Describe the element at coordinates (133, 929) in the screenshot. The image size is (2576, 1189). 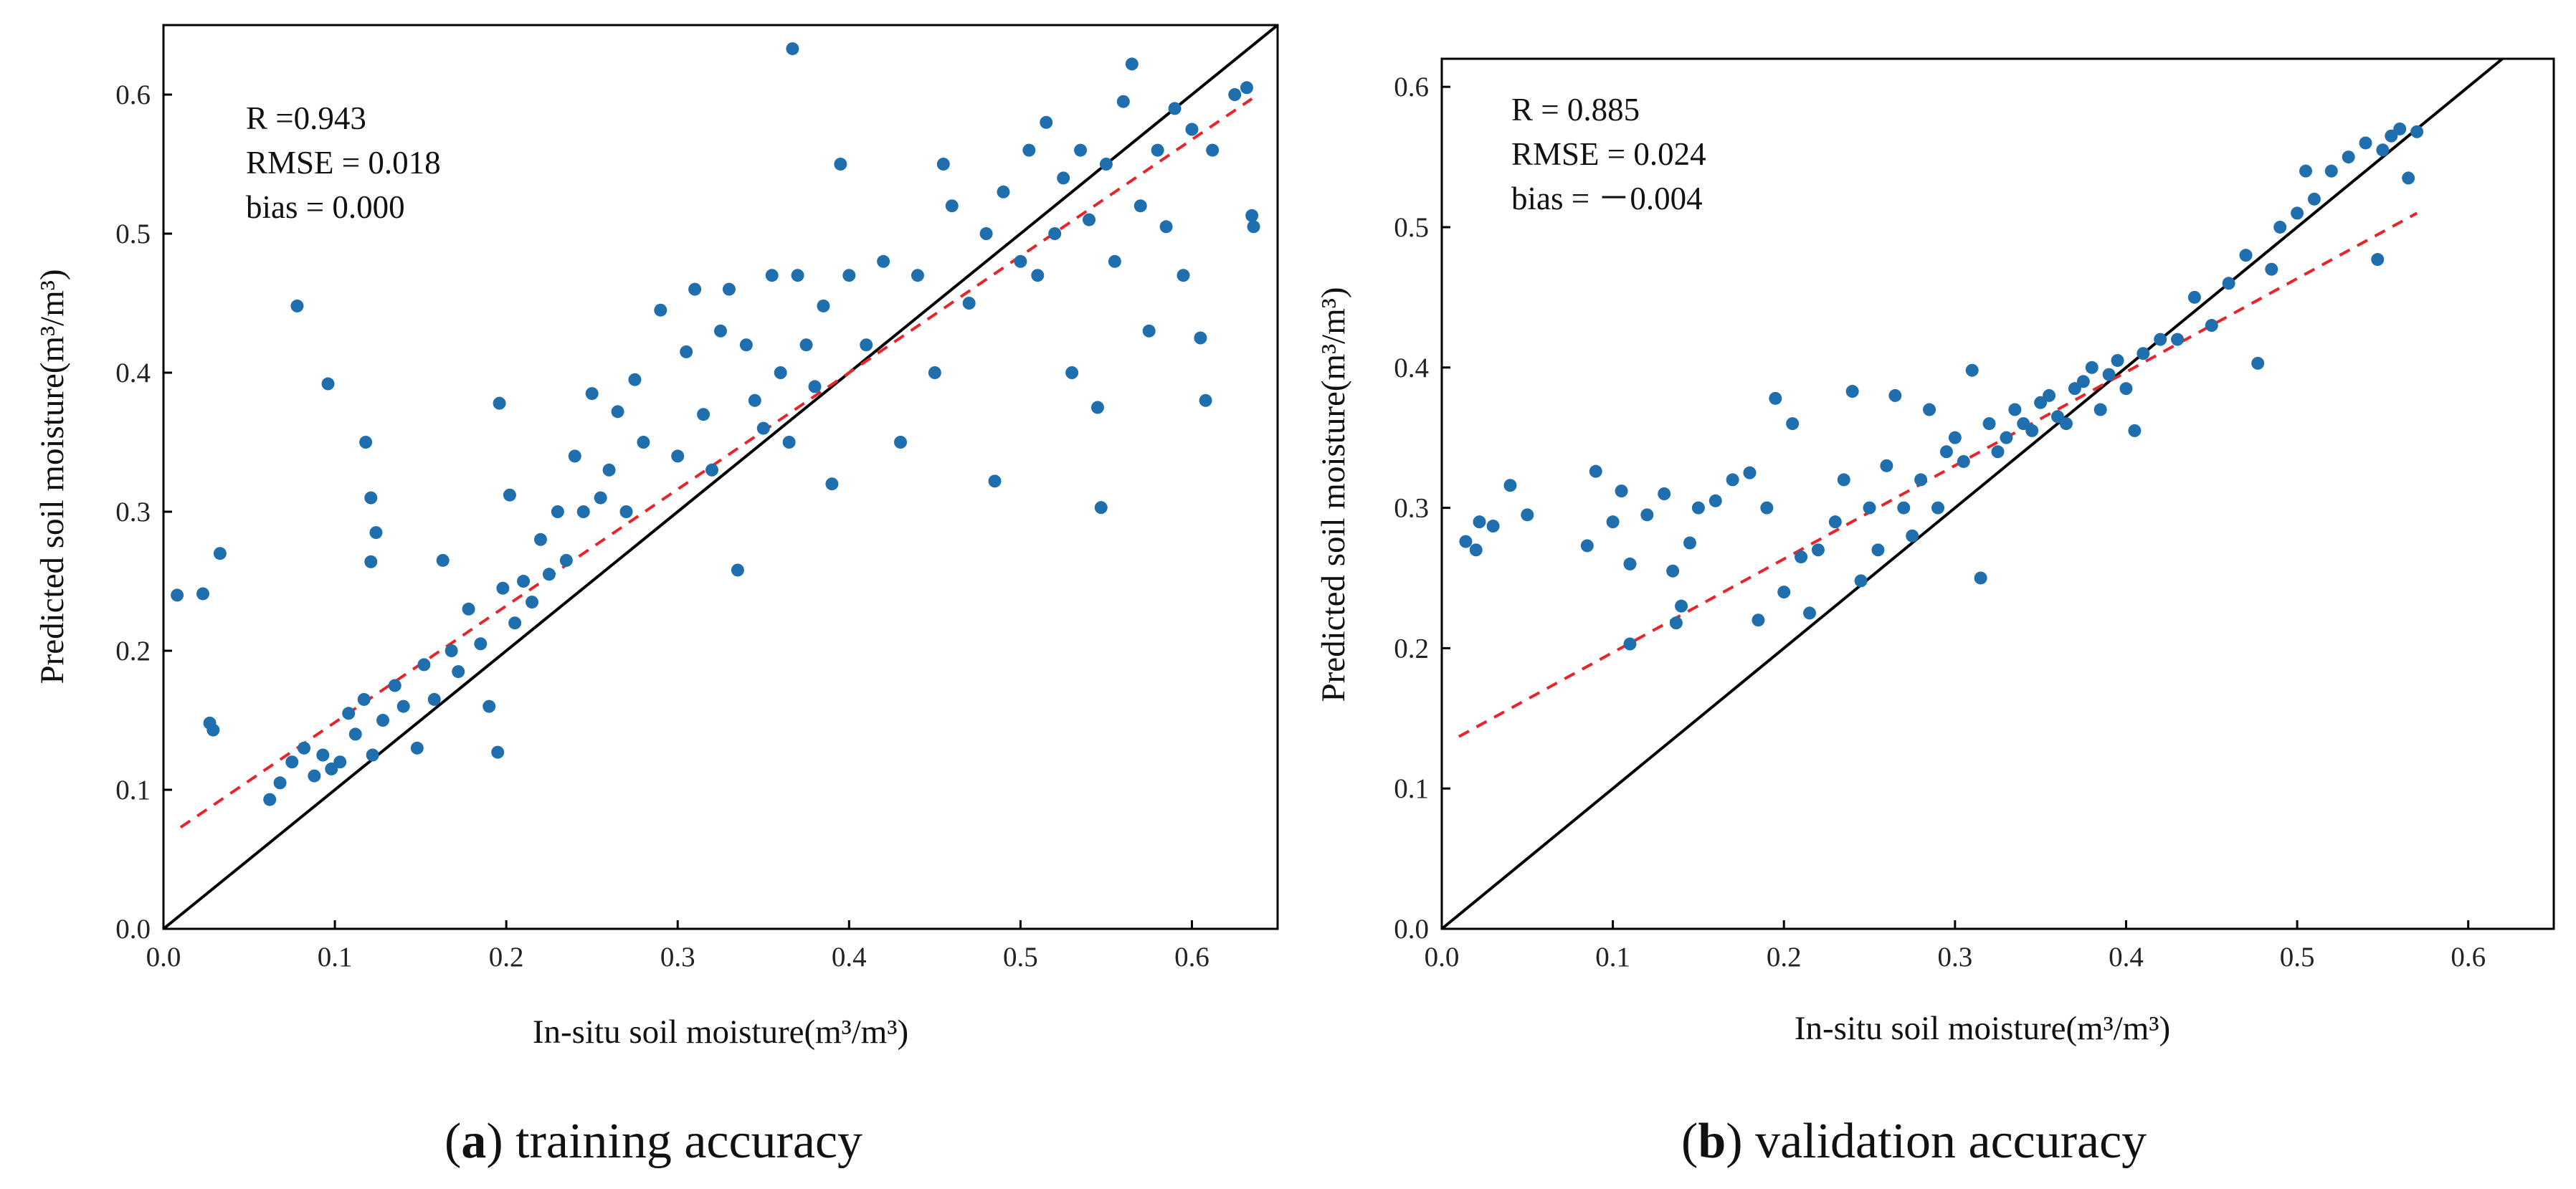
I see `panel-a-y-tick-label: 0.0` at that location.